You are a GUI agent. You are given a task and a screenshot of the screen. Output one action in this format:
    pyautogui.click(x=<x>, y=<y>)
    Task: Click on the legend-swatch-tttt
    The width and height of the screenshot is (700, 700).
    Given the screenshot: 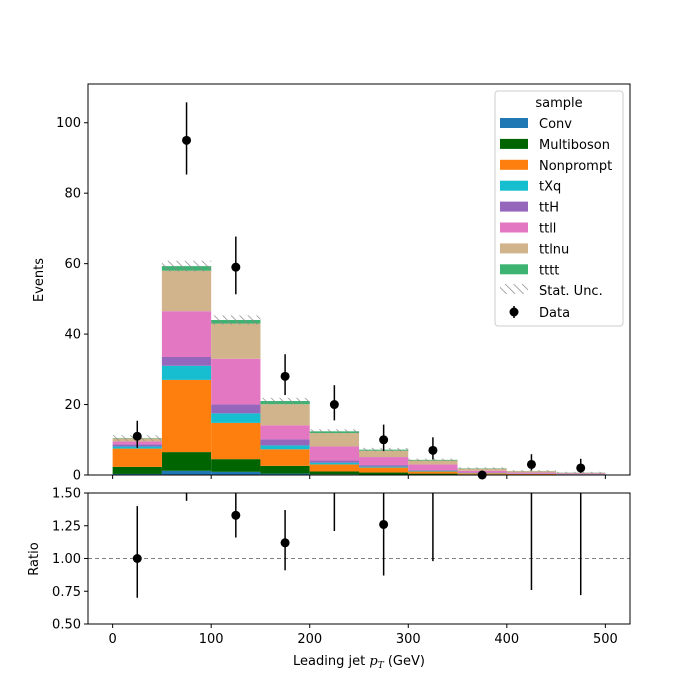 What is the action you would take?
    pyautogui.click(x=514, y=269)
    